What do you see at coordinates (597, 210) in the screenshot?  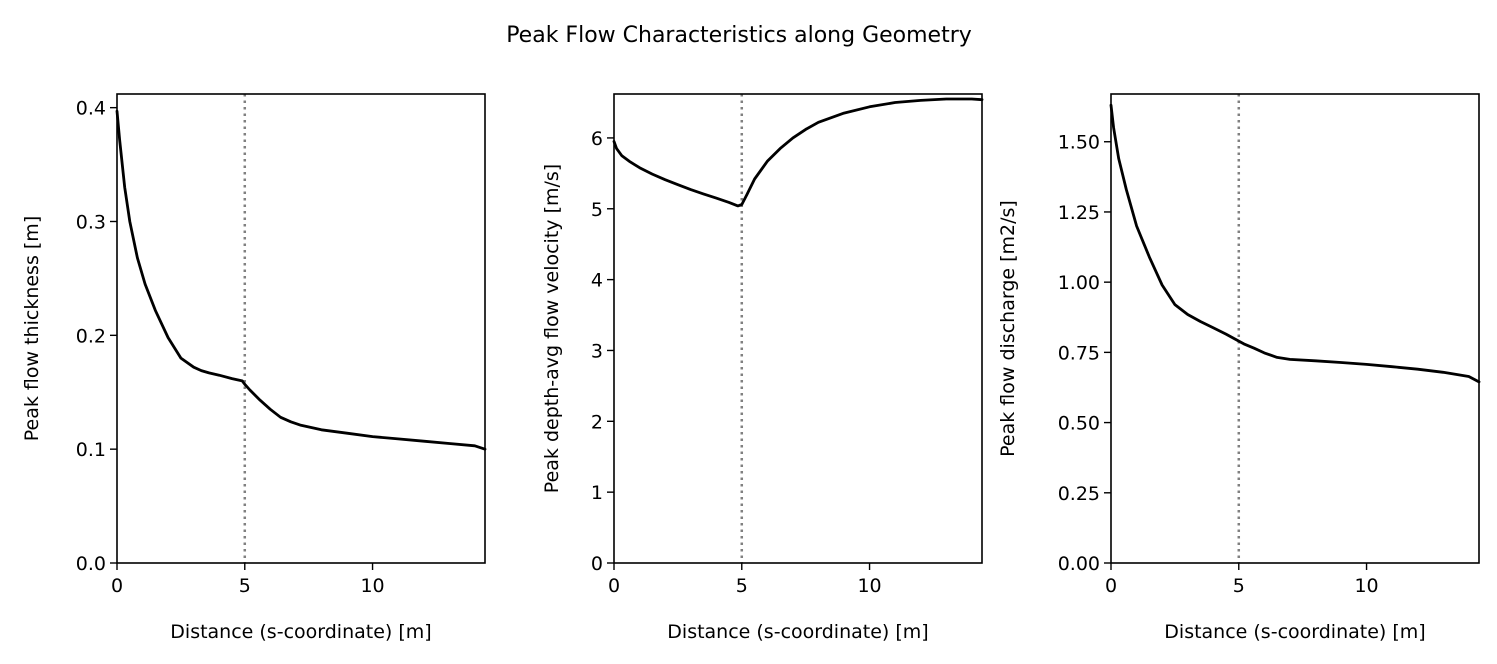 I see `y-tick-label: 5` at bounding box center [597, 210].